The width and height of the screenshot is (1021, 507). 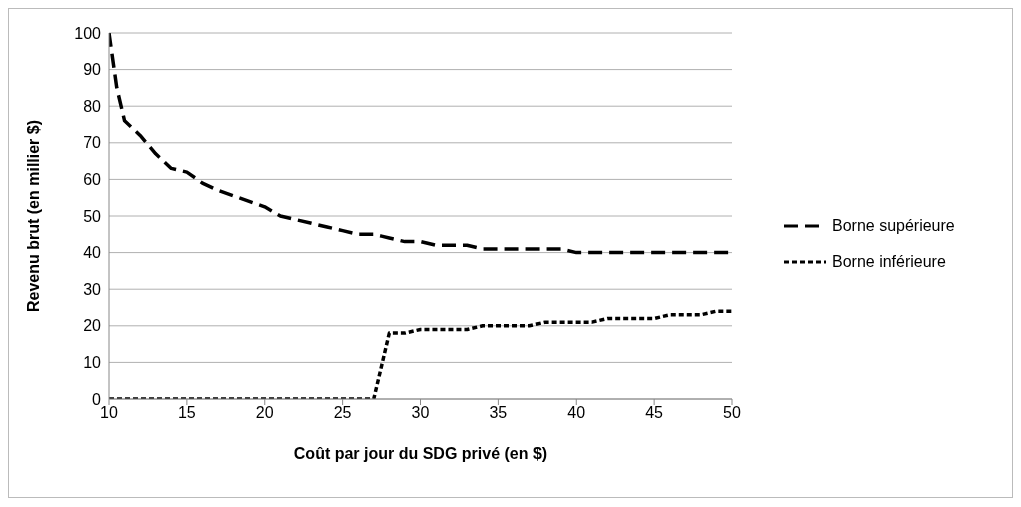 What do you see at coordinates (33, 216) in the screenshot?
I see `y-axis-title: Revenu brut (en millier $)` at bounding box center [33, 216].